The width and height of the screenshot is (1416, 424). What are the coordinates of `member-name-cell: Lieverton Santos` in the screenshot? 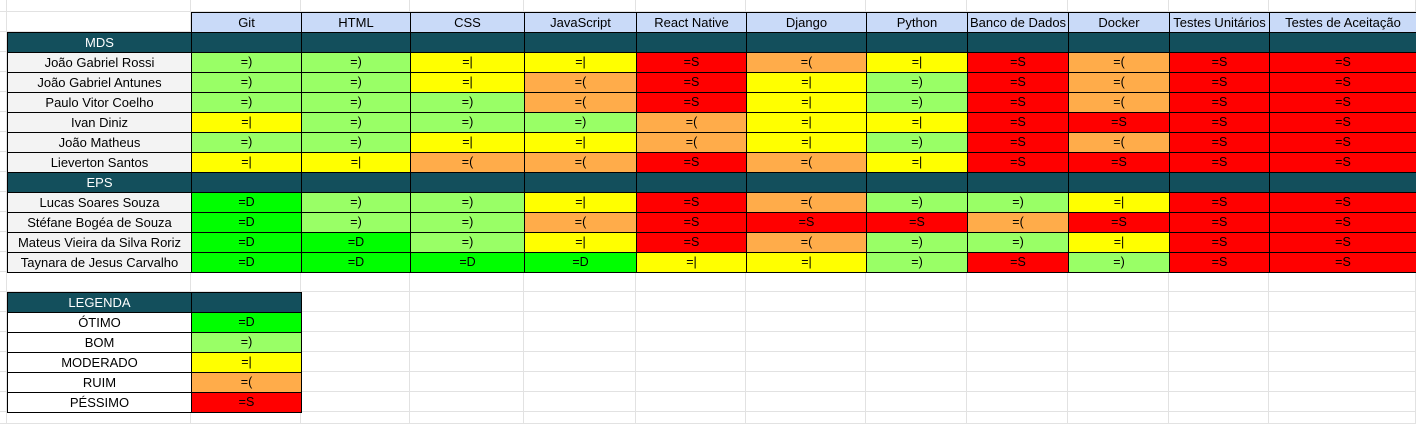 It's located at (99, 162).